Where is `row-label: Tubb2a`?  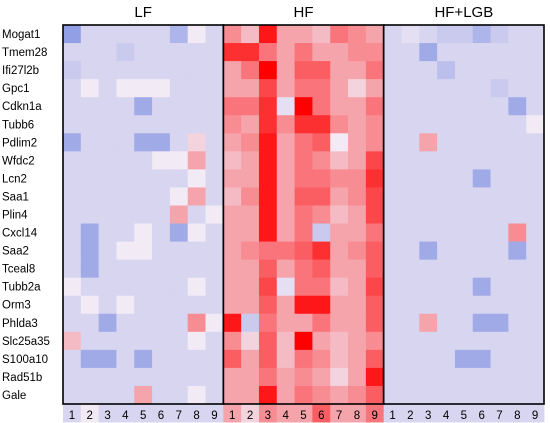 row-label: Tubb2a is located at coordinates (21, 288).